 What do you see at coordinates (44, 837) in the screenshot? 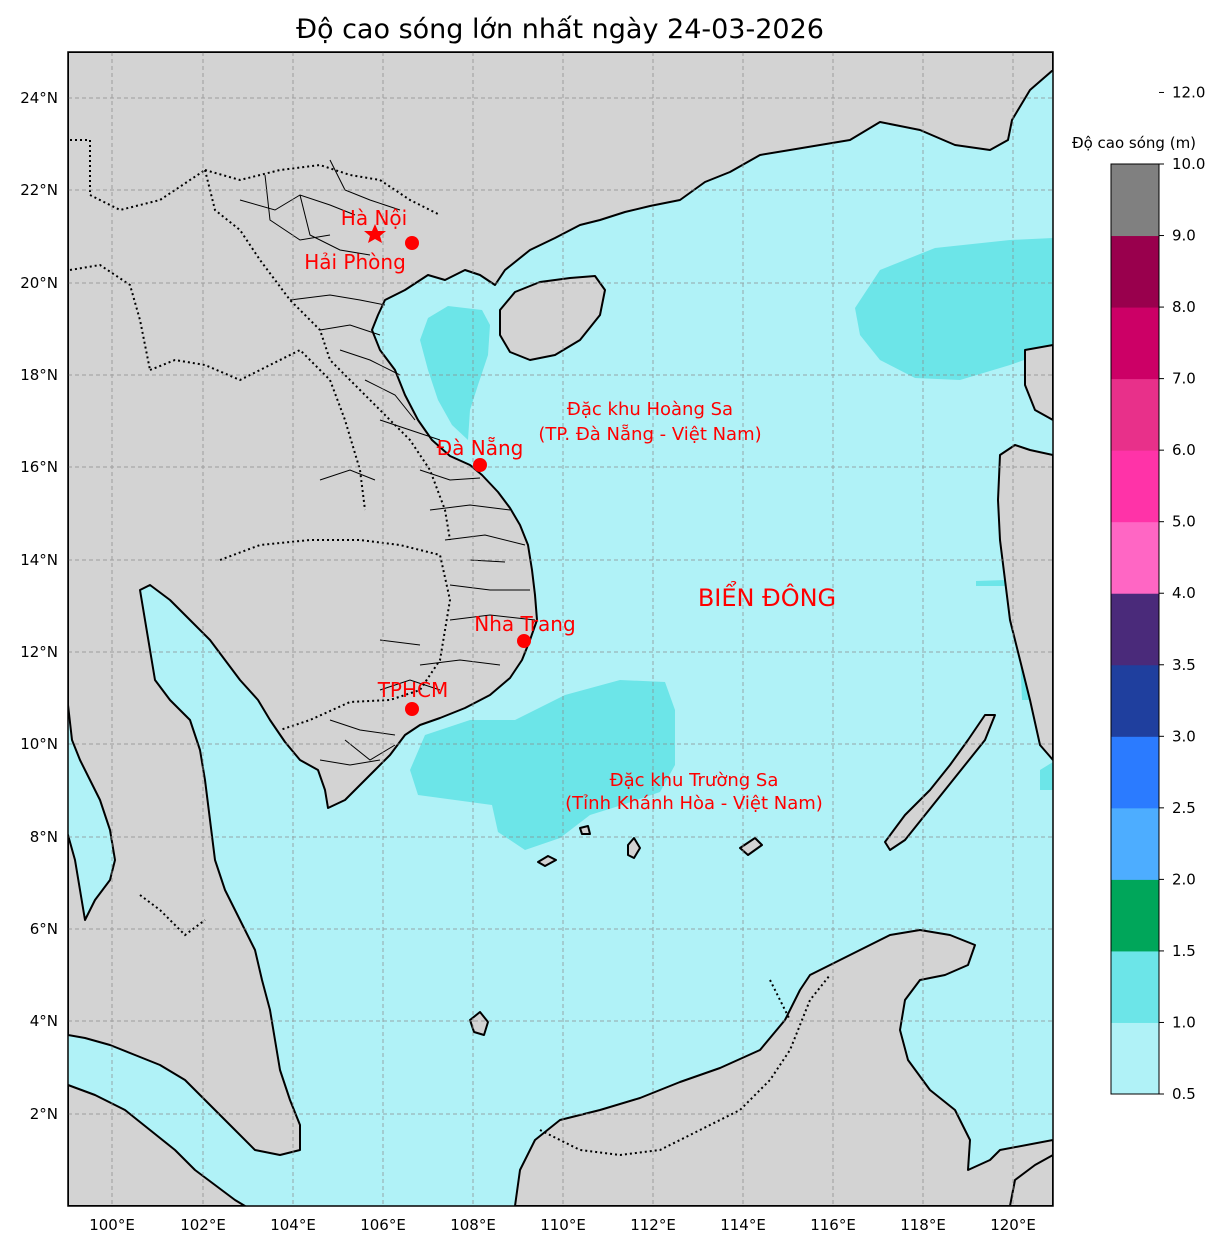
I see `lat-tick-label: 8°N` at bounding box center [44, 837].